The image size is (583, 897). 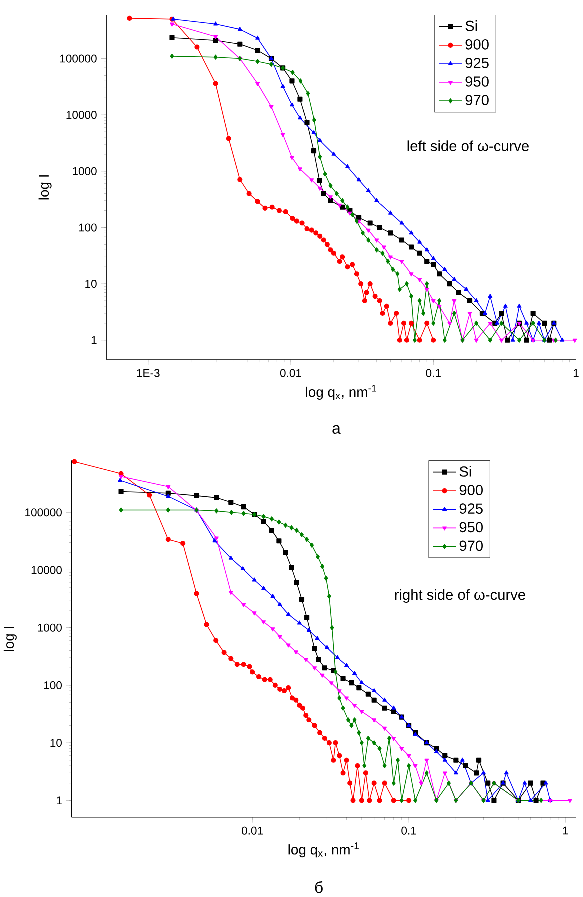 What do you see at coordinates (468, 146) in the screenshot?
I see `annotation: left side of ω-curve` at bounding box center [468, 146].